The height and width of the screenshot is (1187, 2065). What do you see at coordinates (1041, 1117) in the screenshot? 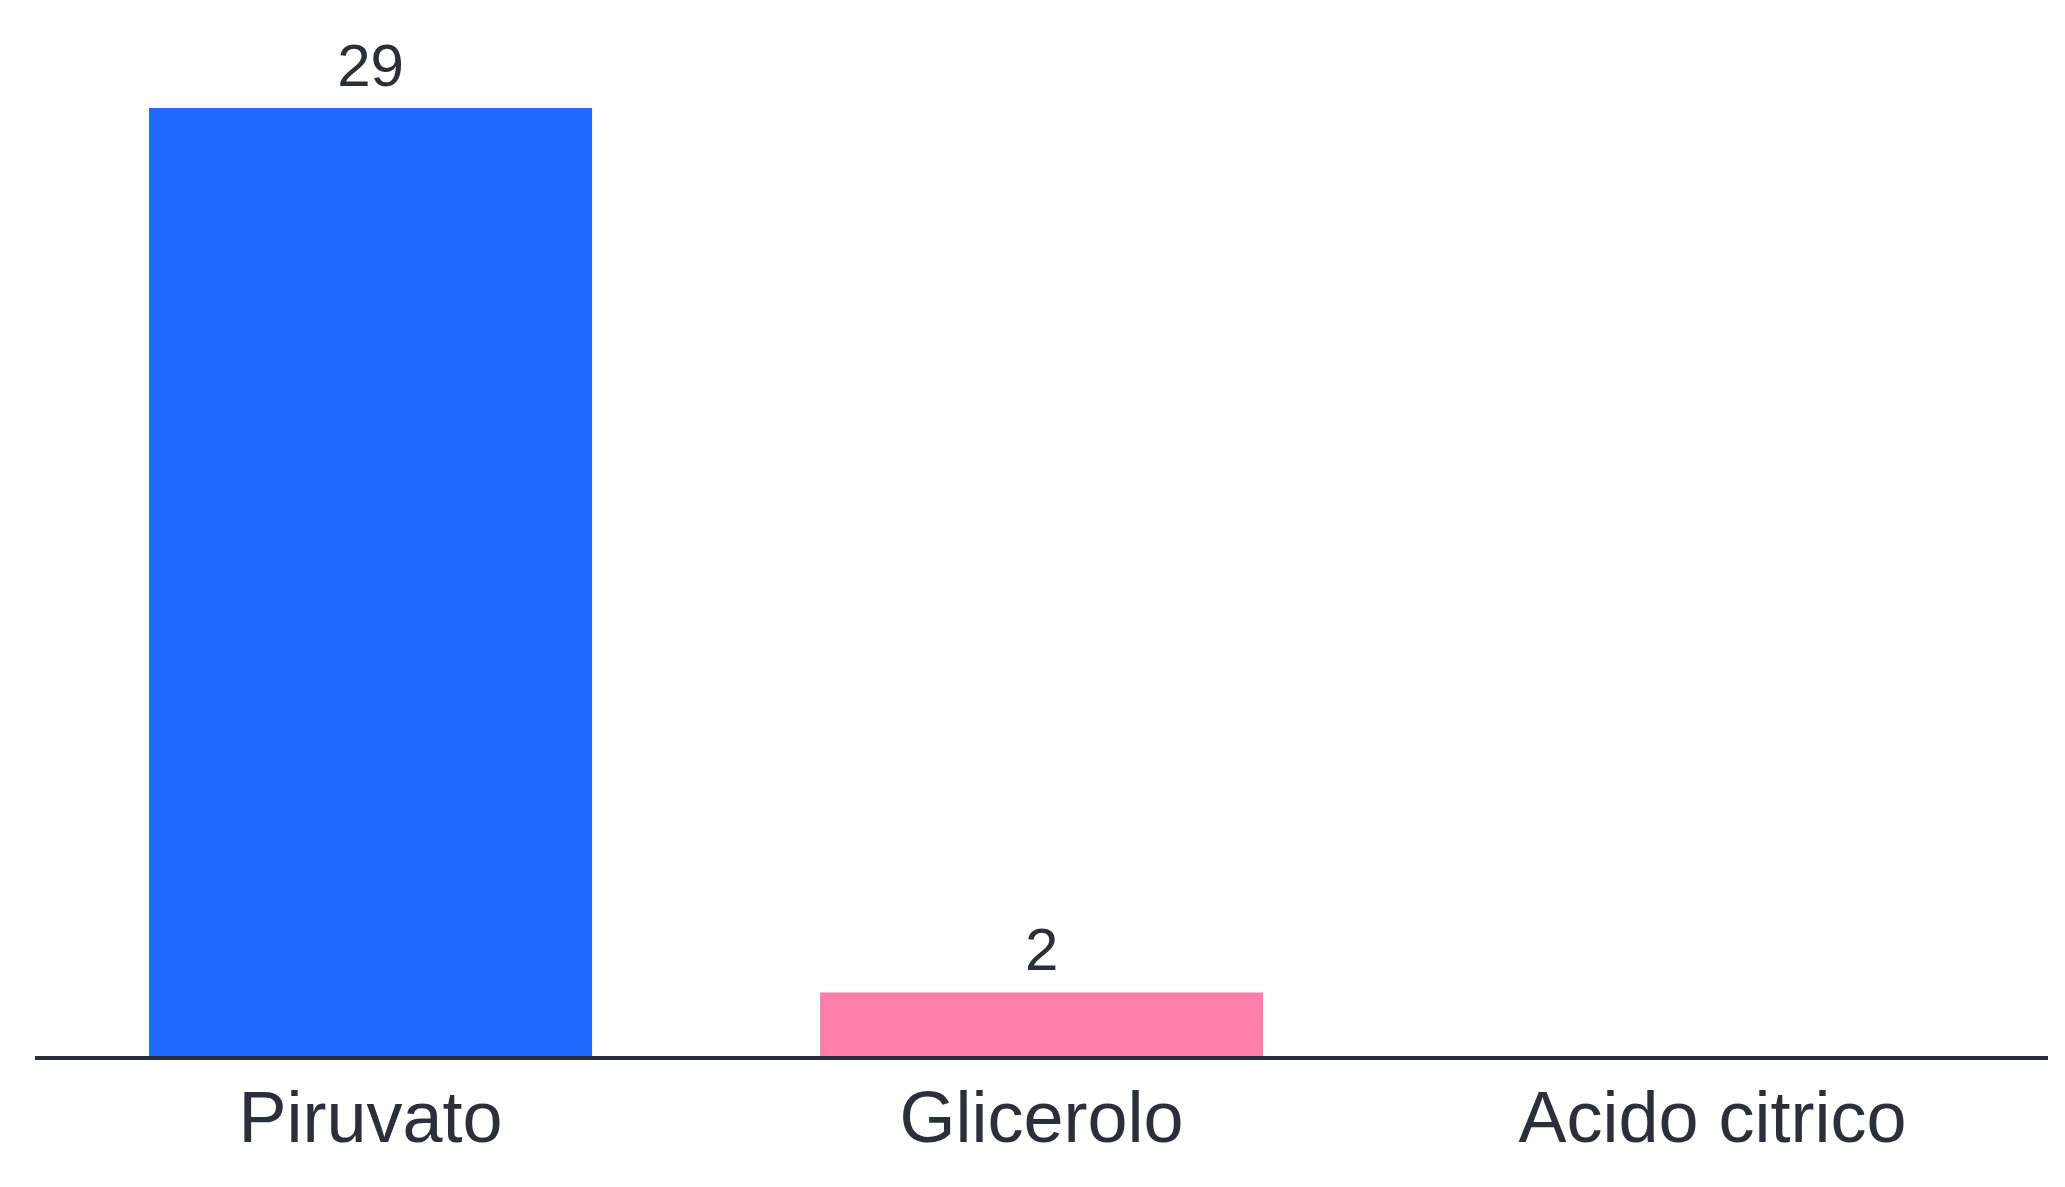
I see `x-tick-label: Glicerolo` at bounding box center [1041, 1117].